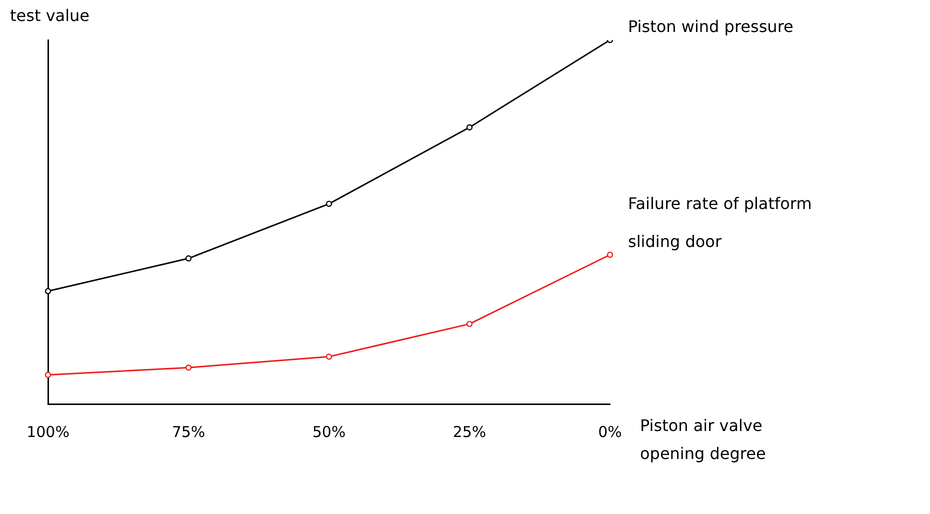 The image size is (930, 514). Describe the element at coordinates (329, 431) in the screenshot. I see `x-tick-label: 50%` at that location.